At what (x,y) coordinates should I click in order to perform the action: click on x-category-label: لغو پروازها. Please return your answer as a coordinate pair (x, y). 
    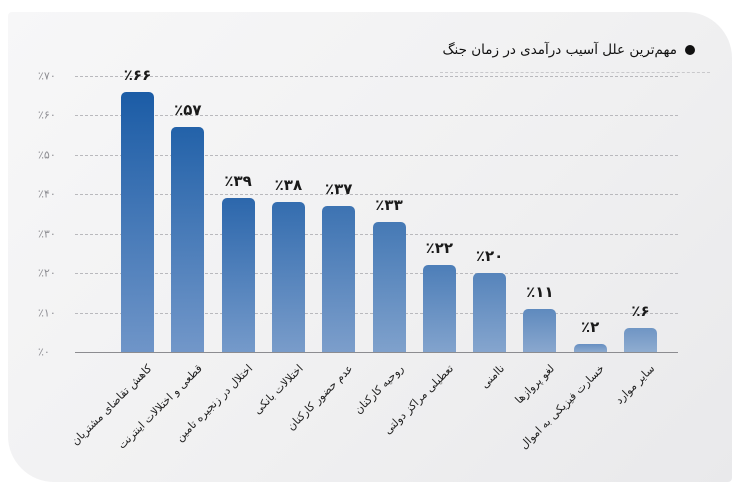
    Looking at the image, I should click on (535, 384).